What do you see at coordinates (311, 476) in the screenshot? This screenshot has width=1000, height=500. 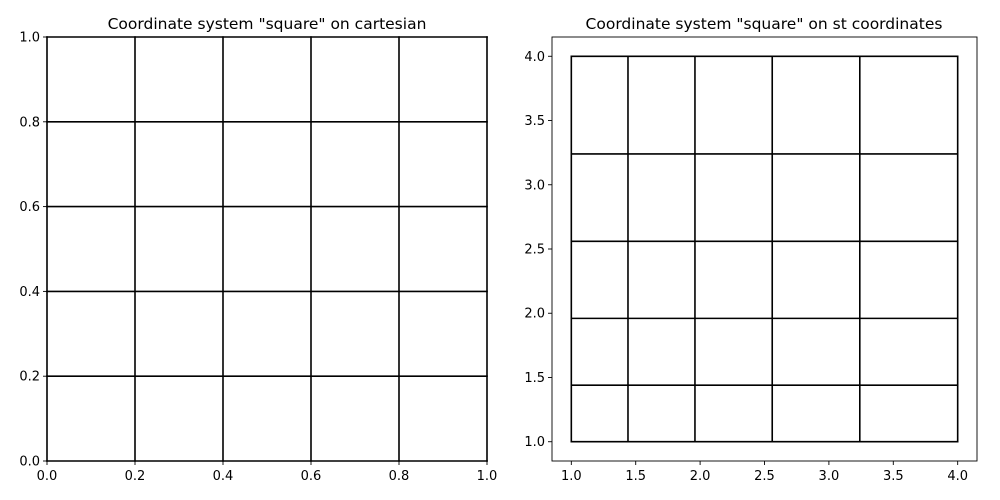 I see `x-tick-label: 0.6` at bounding box center [311, 476].